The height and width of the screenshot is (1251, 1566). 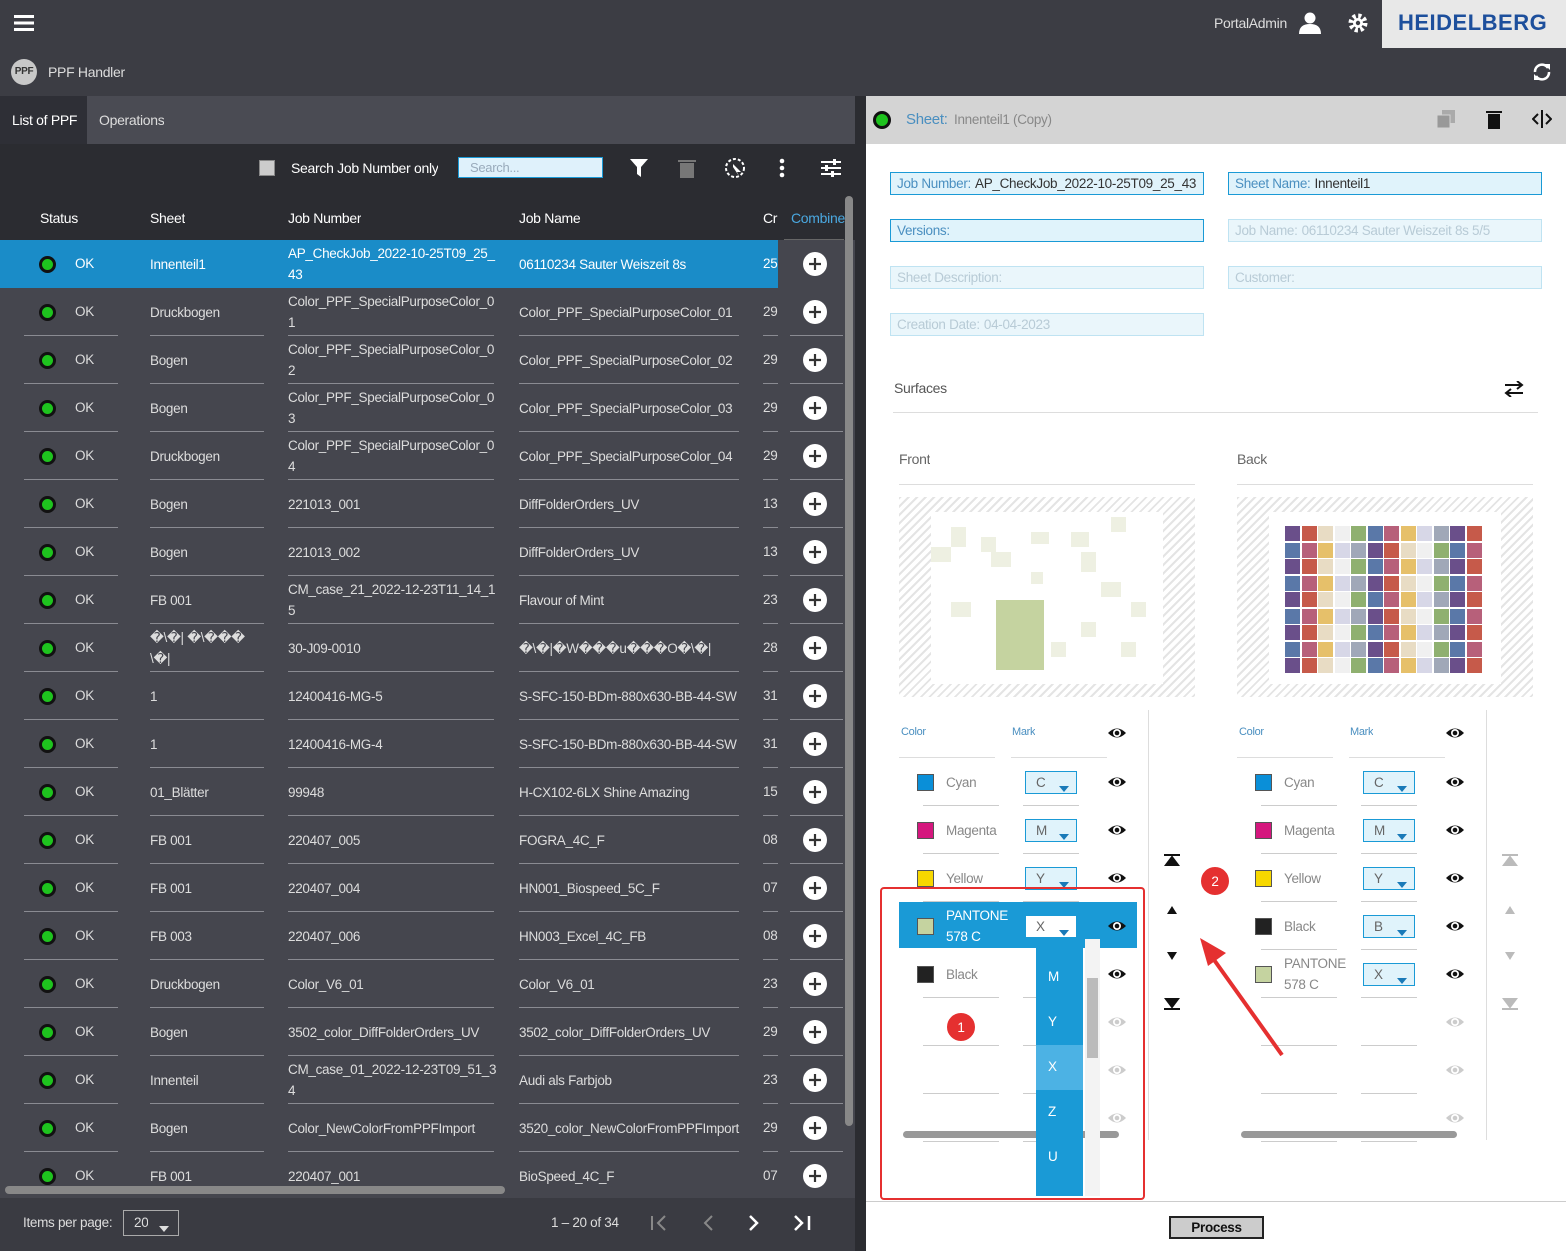 What do you see at coordinates (391, 312) in the screenshot?
I see `table-cell: Color_PPF_SpecialPurposeColor_01` at bounding box center [391, 312].